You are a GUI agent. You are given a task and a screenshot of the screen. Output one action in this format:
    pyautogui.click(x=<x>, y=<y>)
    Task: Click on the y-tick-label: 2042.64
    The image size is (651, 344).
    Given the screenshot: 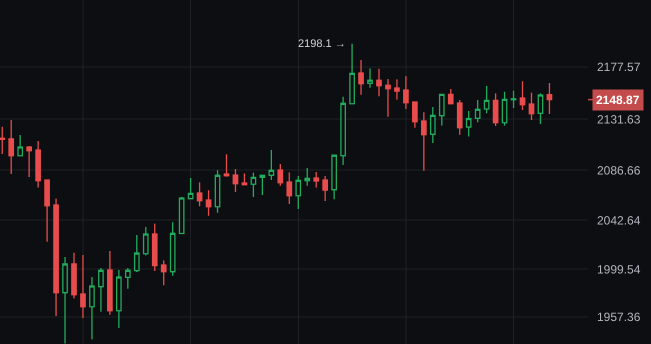 What is the action you would take?
    pyautogui.click(x=619, y=220)
    